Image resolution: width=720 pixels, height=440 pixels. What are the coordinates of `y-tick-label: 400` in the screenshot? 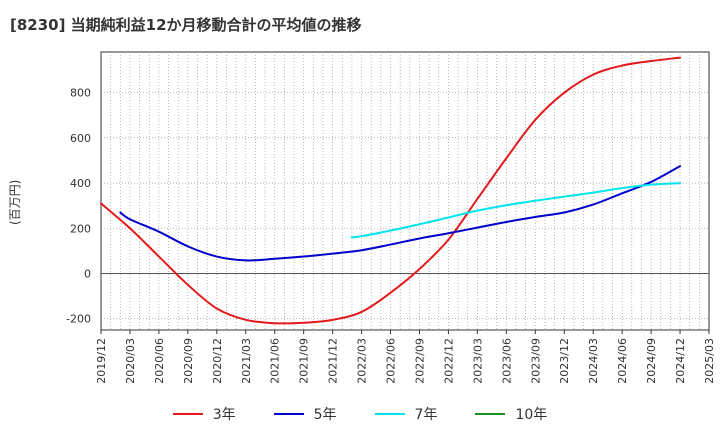 It's located at (80, 183).